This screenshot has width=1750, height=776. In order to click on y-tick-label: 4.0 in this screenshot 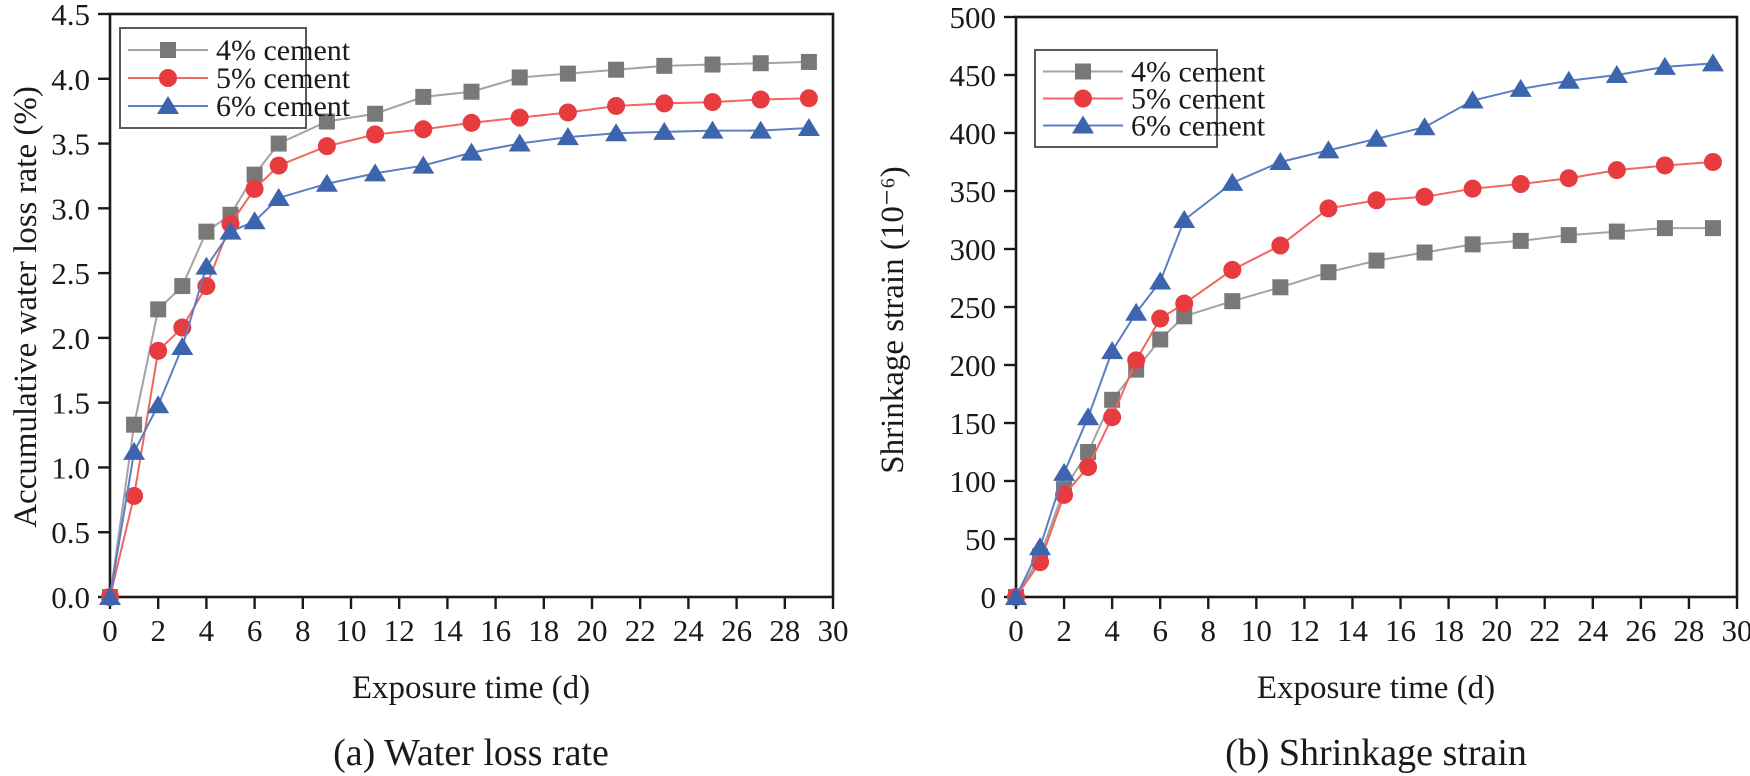, I will do `click(70, 79)`.